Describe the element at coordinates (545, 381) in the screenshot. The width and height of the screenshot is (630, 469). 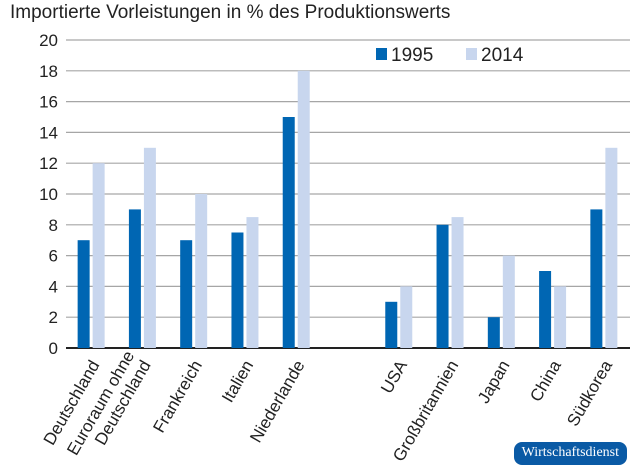
I see `x-tick-label: China` at that location.